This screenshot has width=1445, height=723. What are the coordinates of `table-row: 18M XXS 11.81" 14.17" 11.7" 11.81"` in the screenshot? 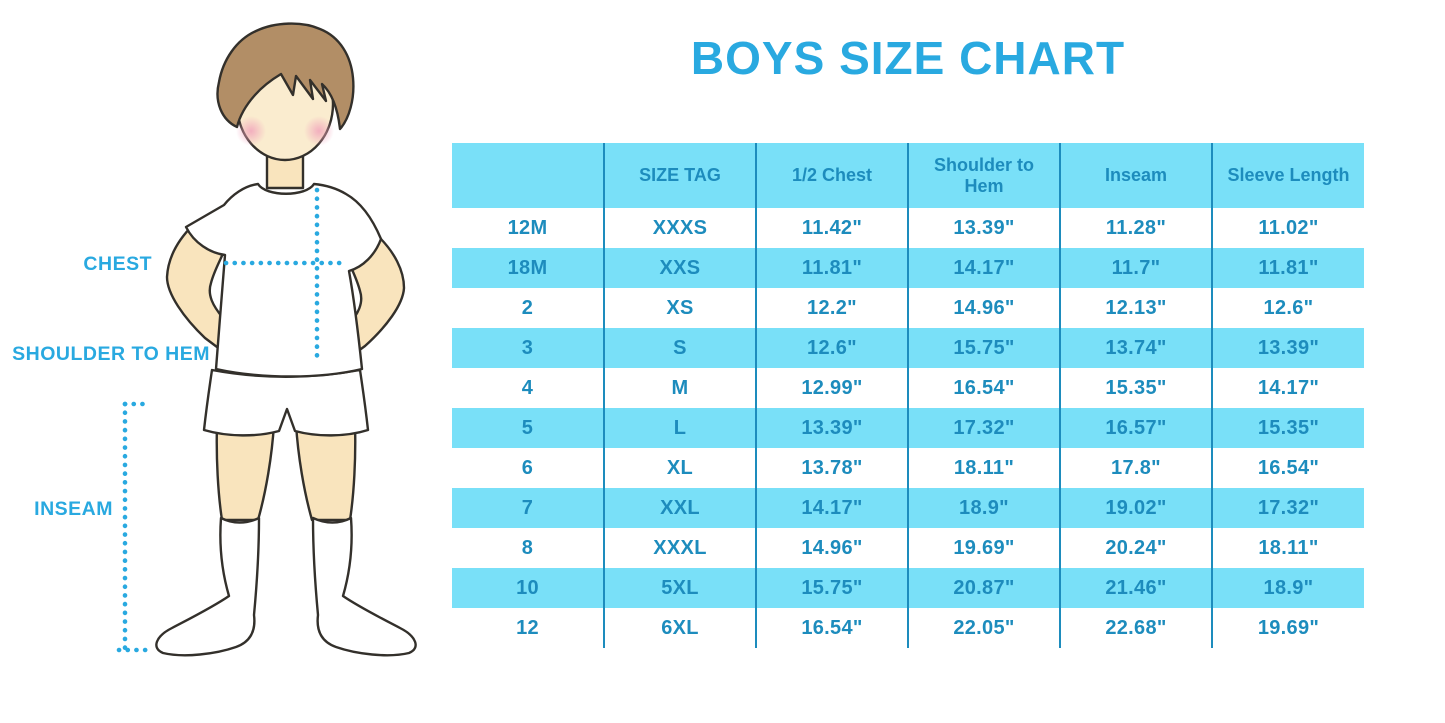 It's located at (908, 268).